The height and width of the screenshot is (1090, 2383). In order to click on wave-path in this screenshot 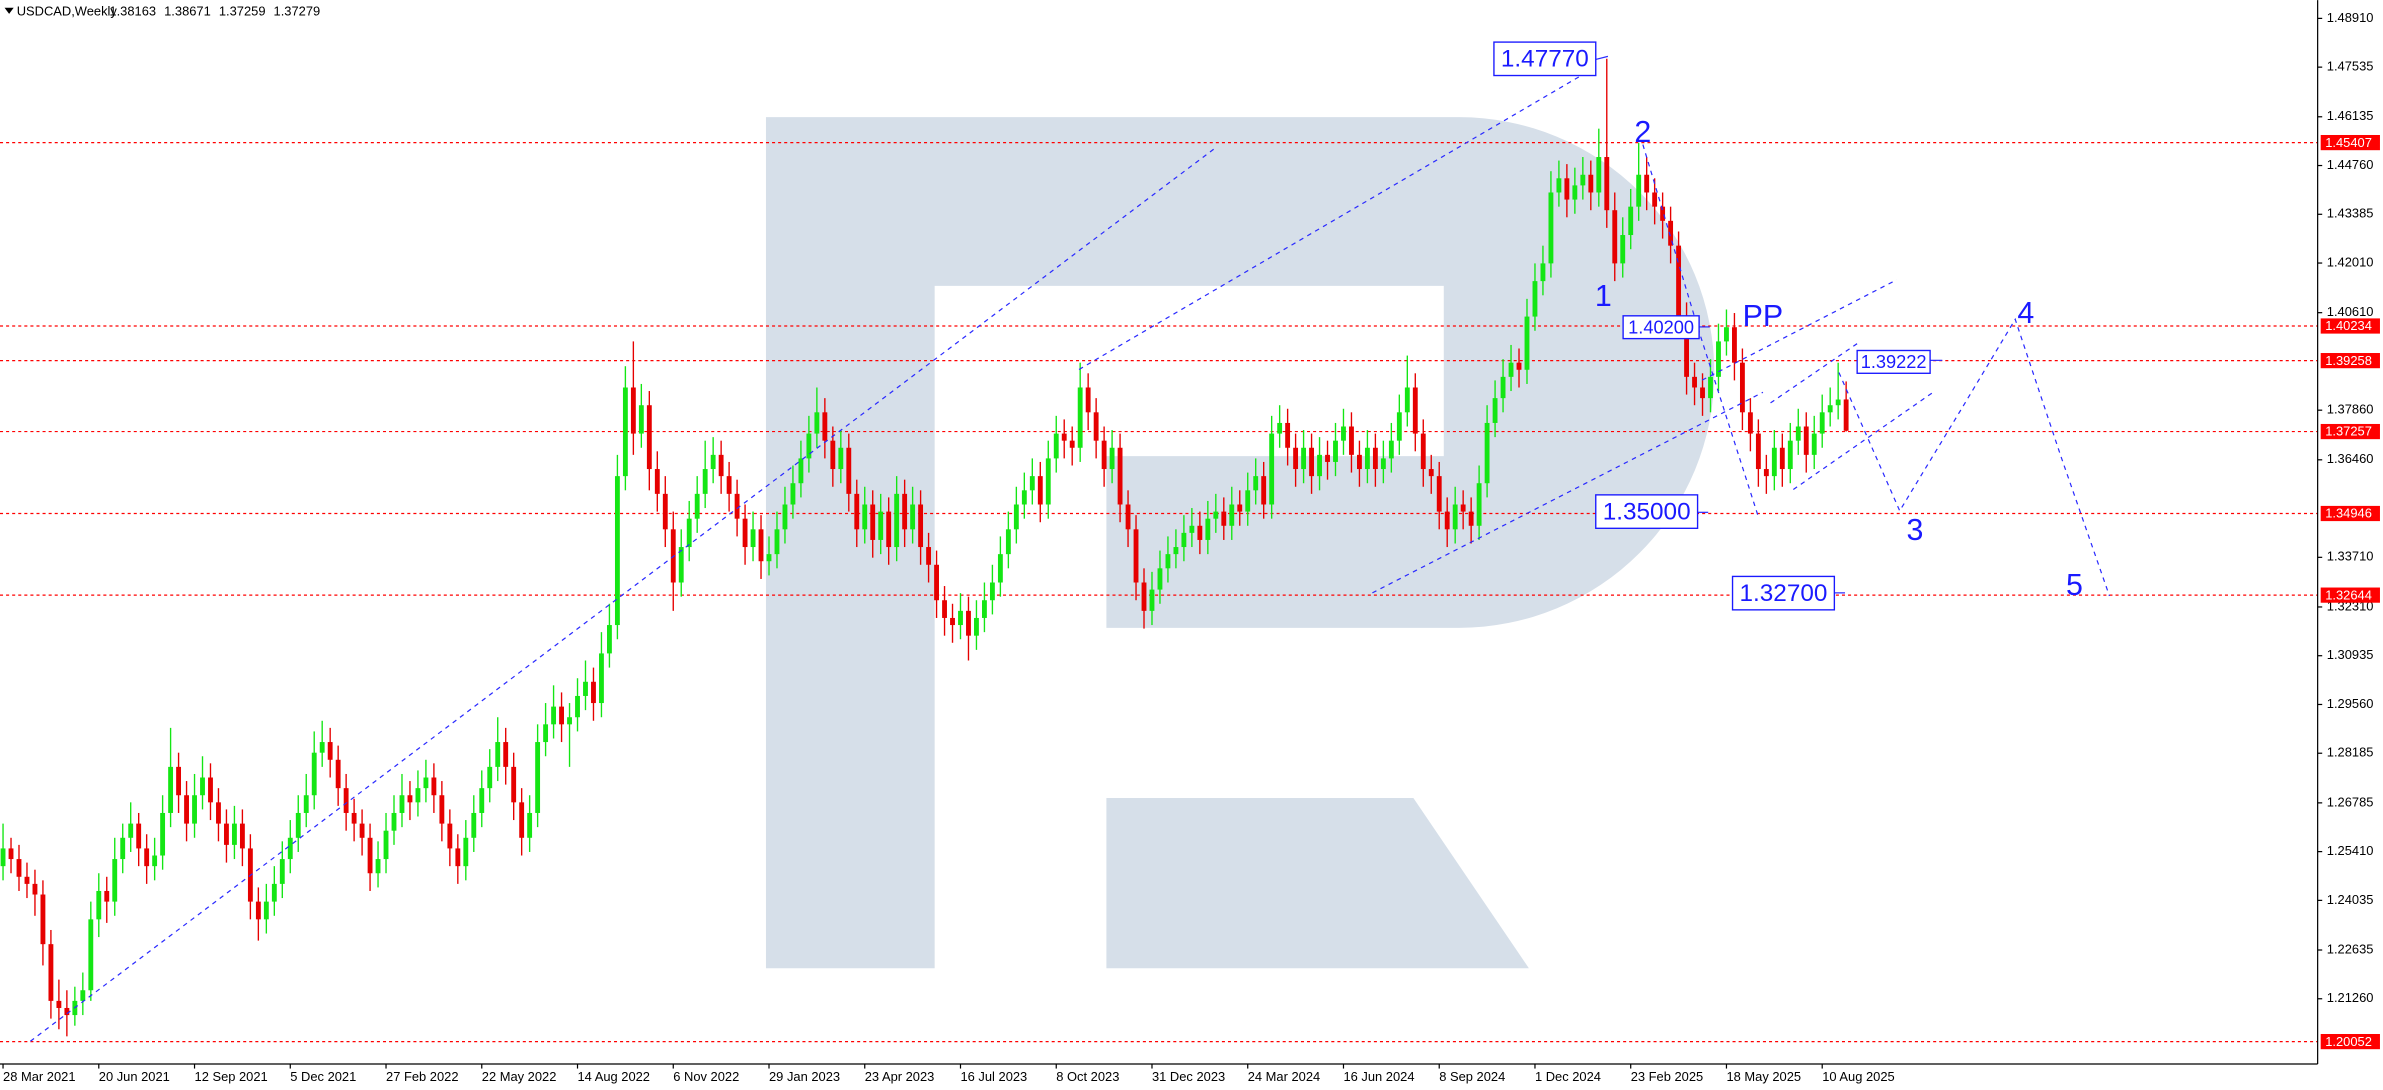, I will do `click(1700, 331)`.